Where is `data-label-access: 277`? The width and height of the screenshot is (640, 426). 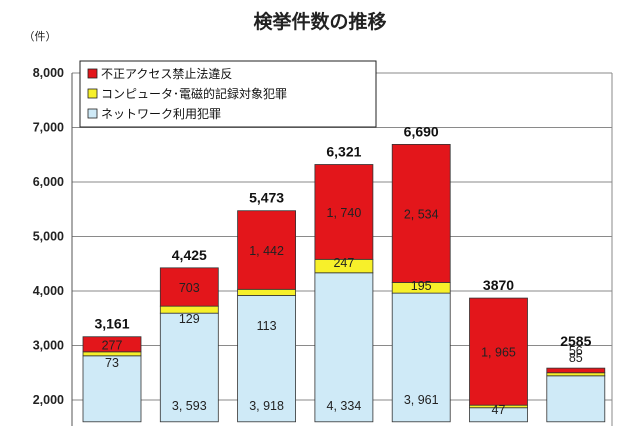
data-label-access: 277 is located at coordinates (112, 345).